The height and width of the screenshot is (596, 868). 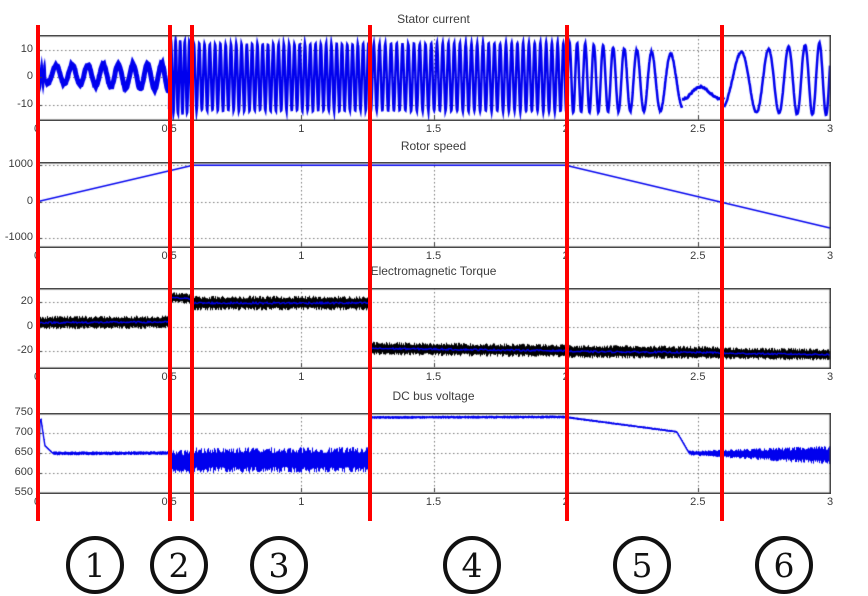 What do you see at coordinates (434, 453) in the screenshot?
I see `dc-bus-voltage-plot-canvas` at bounding box center [434, 453].